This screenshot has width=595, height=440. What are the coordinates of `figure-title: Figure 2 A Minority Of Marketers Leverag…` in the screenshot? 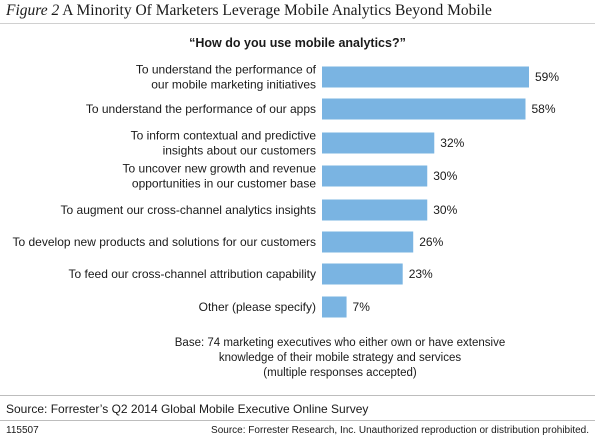 It's located at (249, 11).